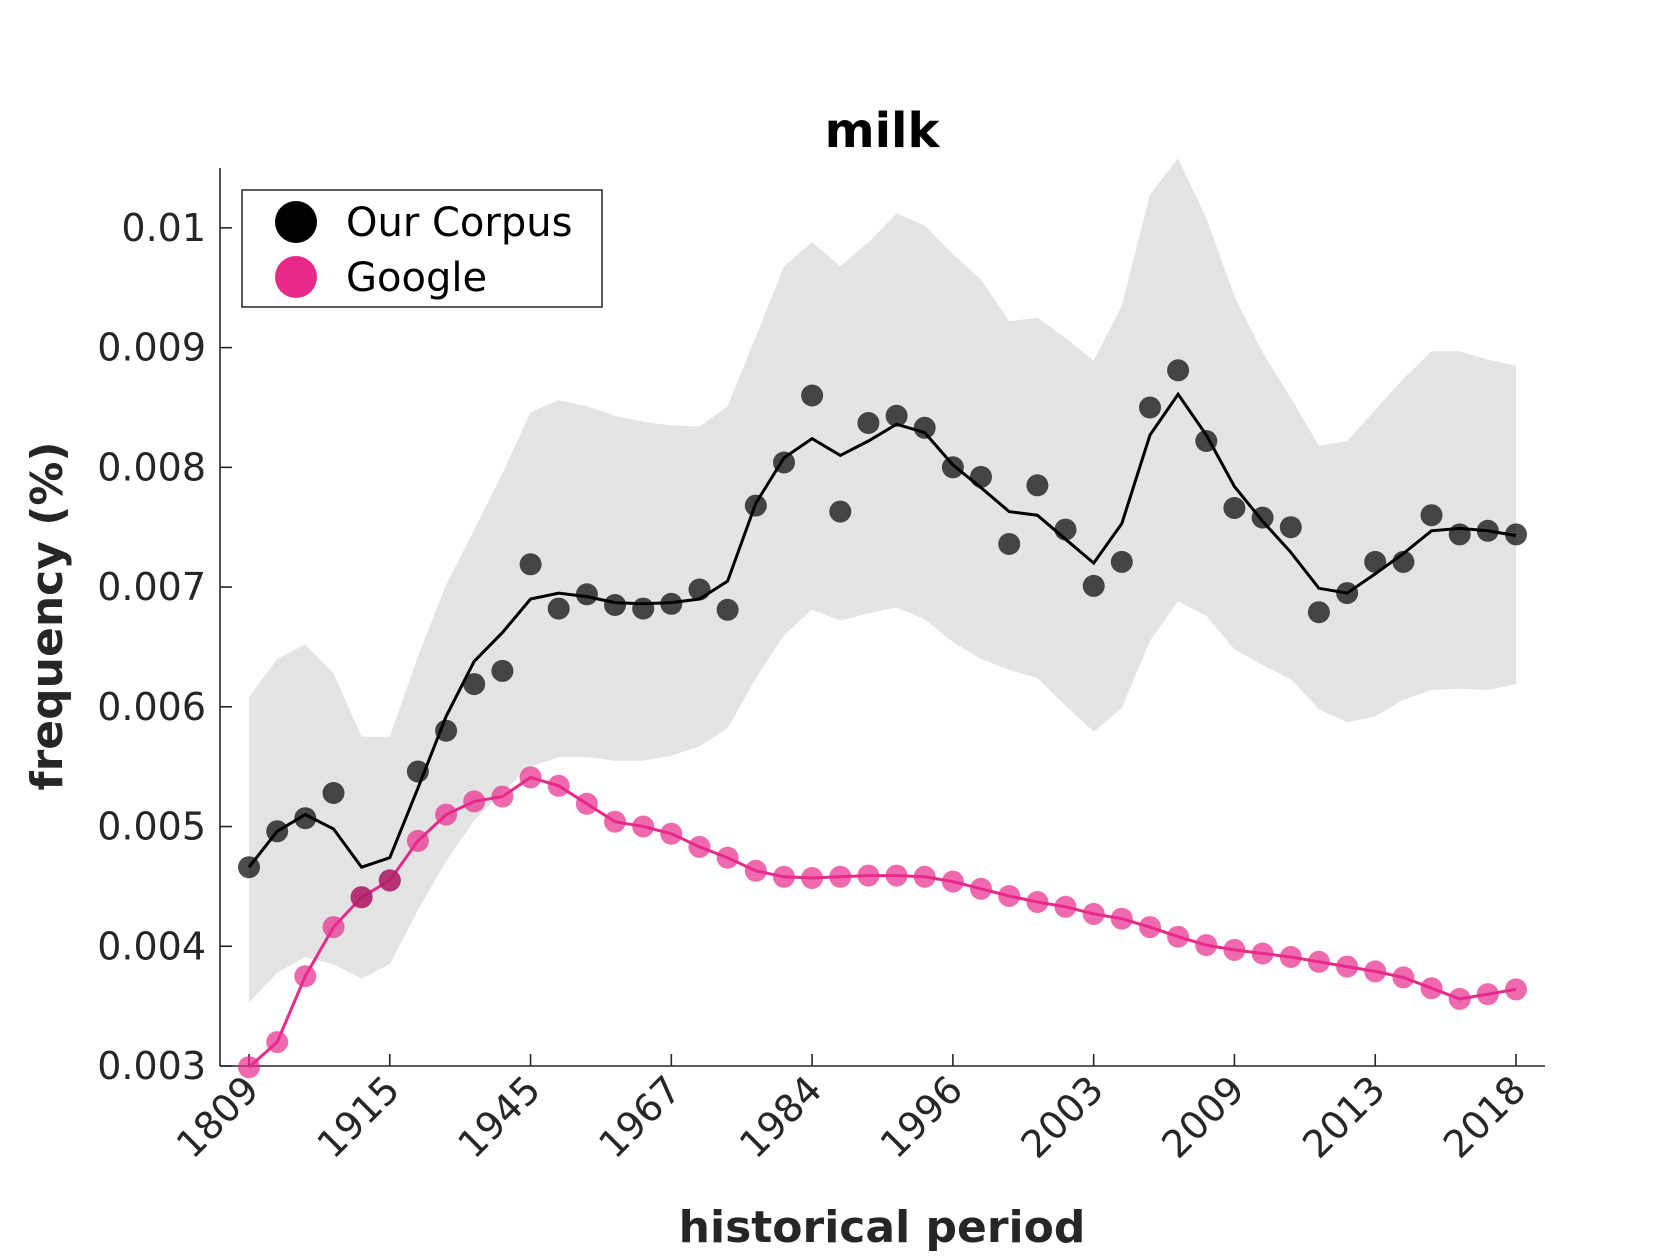  I want to click on y-tick-label: 0.004, so click(151, 946).